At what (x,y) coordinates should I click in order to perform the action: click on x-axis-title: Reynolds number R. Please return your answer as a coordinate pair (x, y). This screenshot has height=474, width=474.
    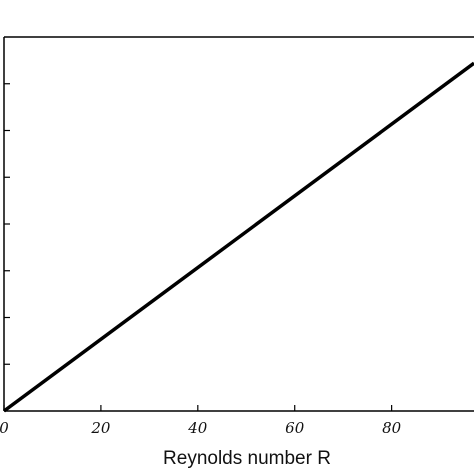
    Looking at the image, I should click on (247, 458).